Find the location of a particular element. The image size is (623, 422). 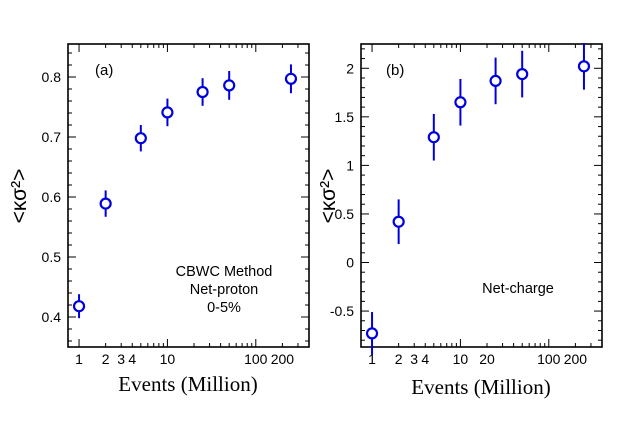

y-tick-label: 2 is located at coordinates (350, 68).